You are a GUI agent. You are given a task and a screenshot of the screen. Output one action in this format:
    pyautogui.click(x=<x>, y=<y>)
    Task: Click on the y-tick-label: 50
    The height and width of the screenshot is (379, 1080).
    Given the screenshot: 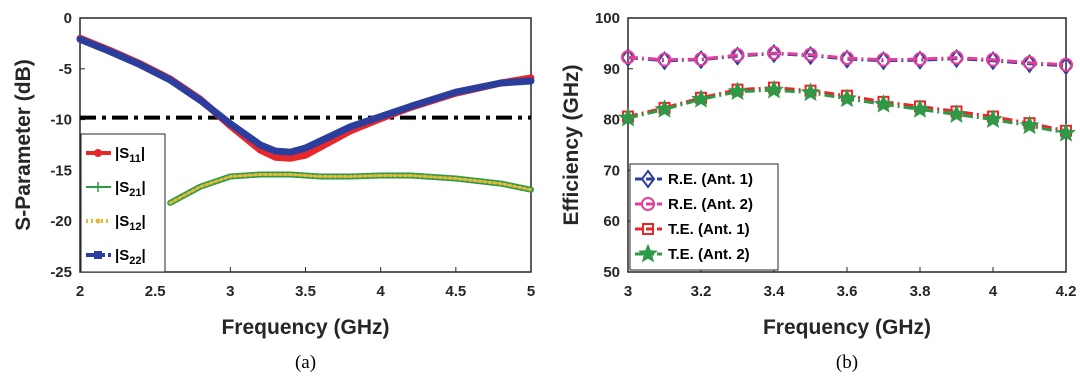 What is the action you would take?
    pyautogui.click(x=611, y=272)
    